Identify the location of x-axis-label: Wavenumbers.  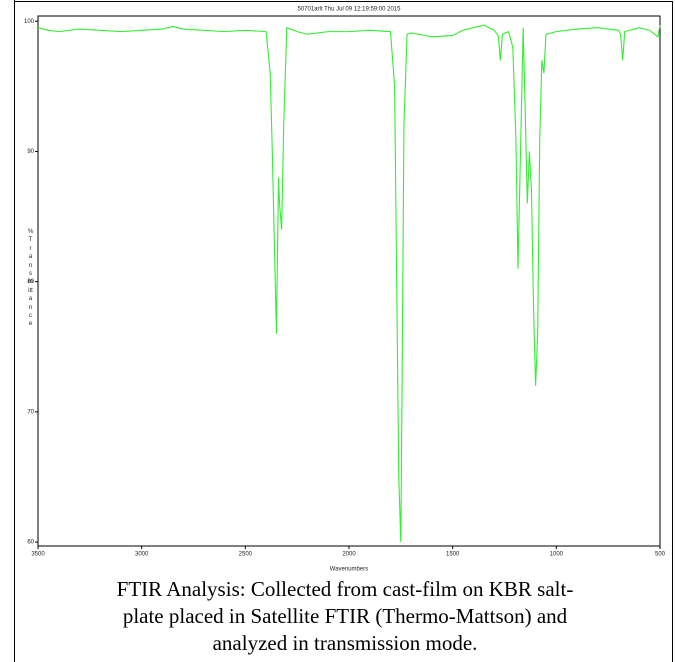
(349, 570).